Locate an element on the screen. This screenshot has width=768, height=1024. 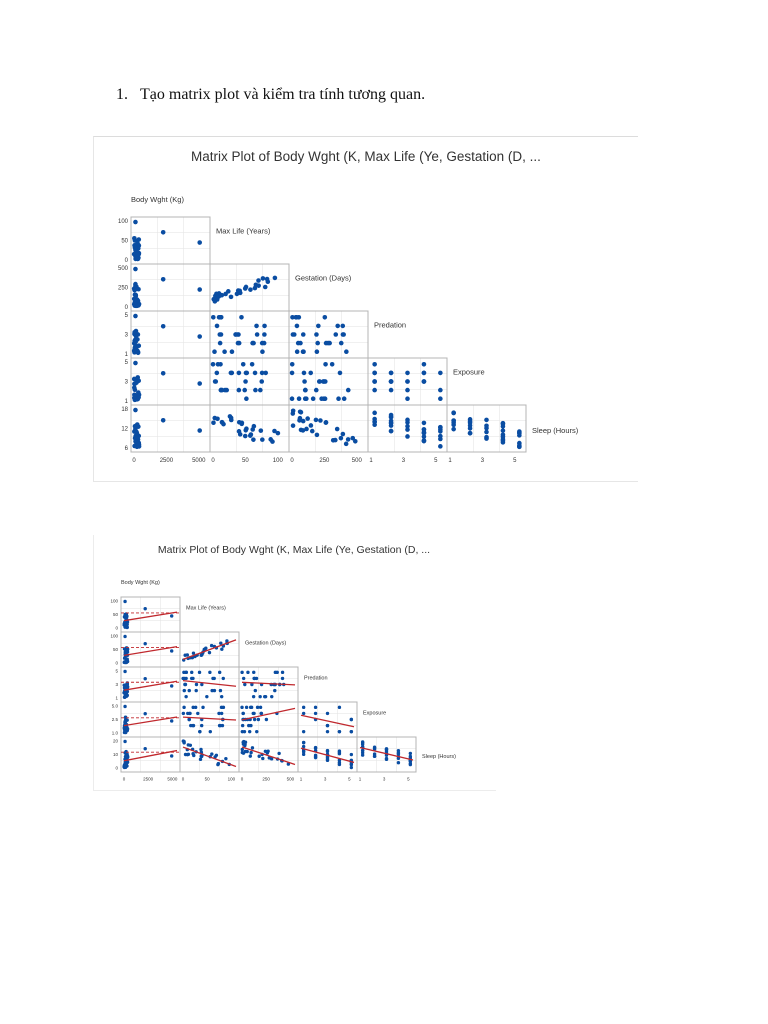
column-tick-label: 1 is located at coordinates (360, 779).